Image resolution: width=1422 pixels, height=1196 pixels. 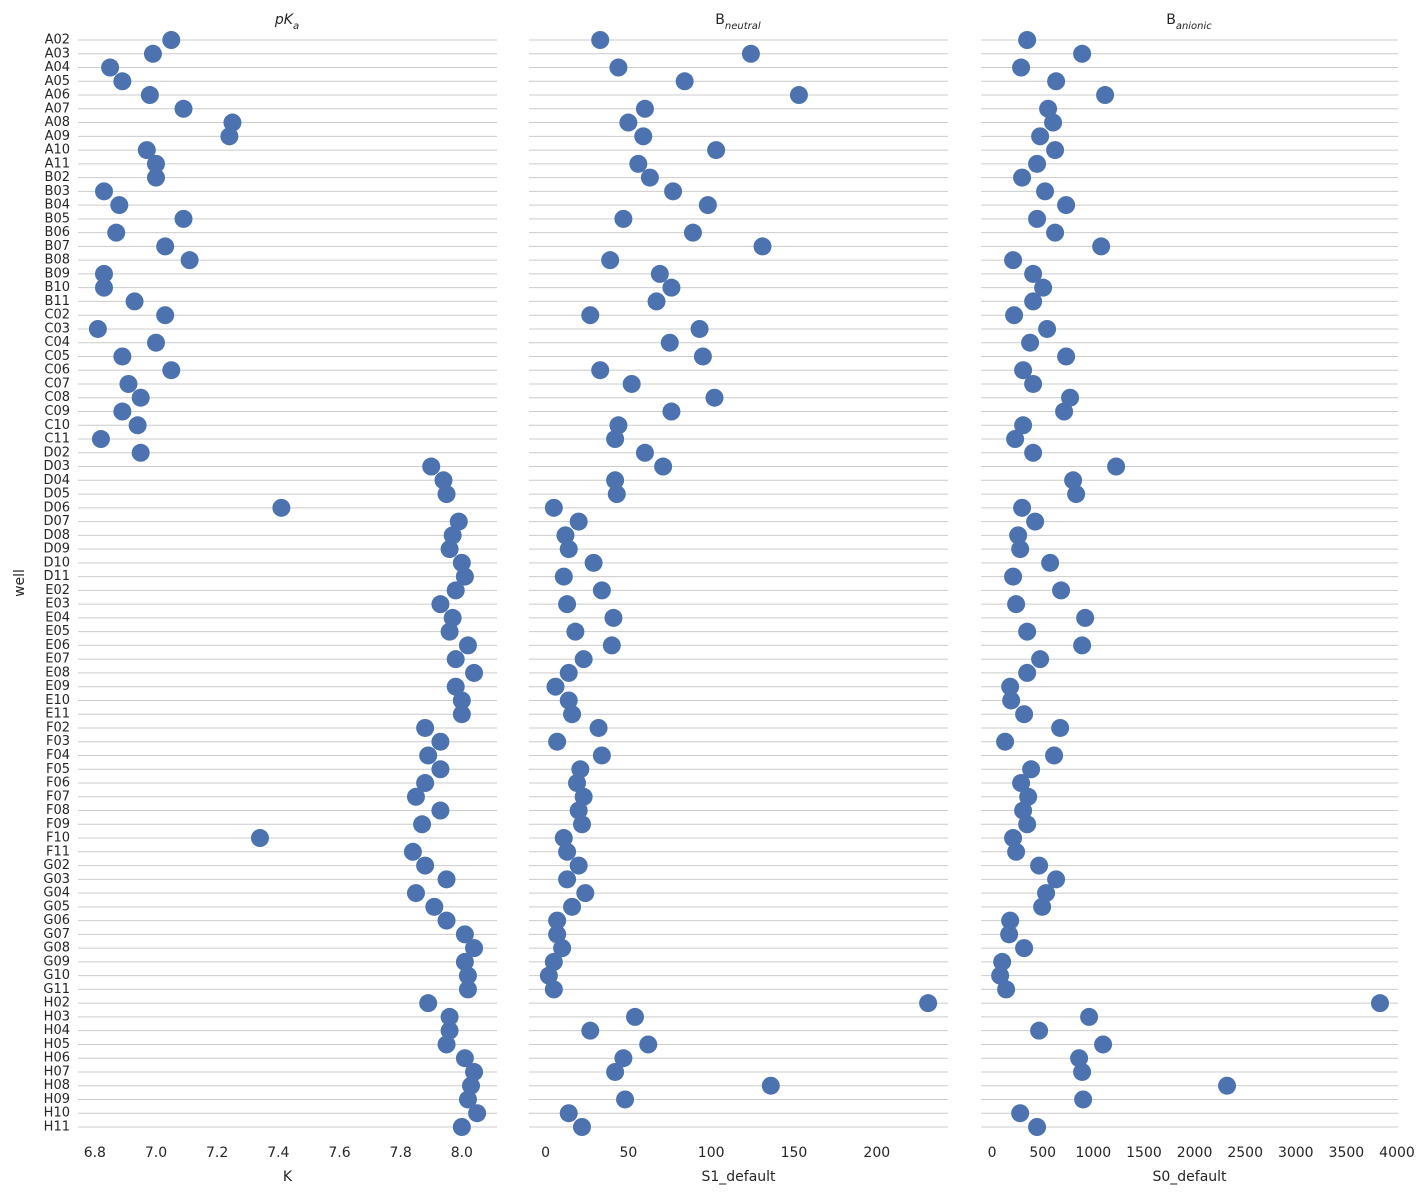 What do you see at coordinates (58, 783) in the screenshot?
I see `y-tick-label: F06` at bounding box center [58, 783].